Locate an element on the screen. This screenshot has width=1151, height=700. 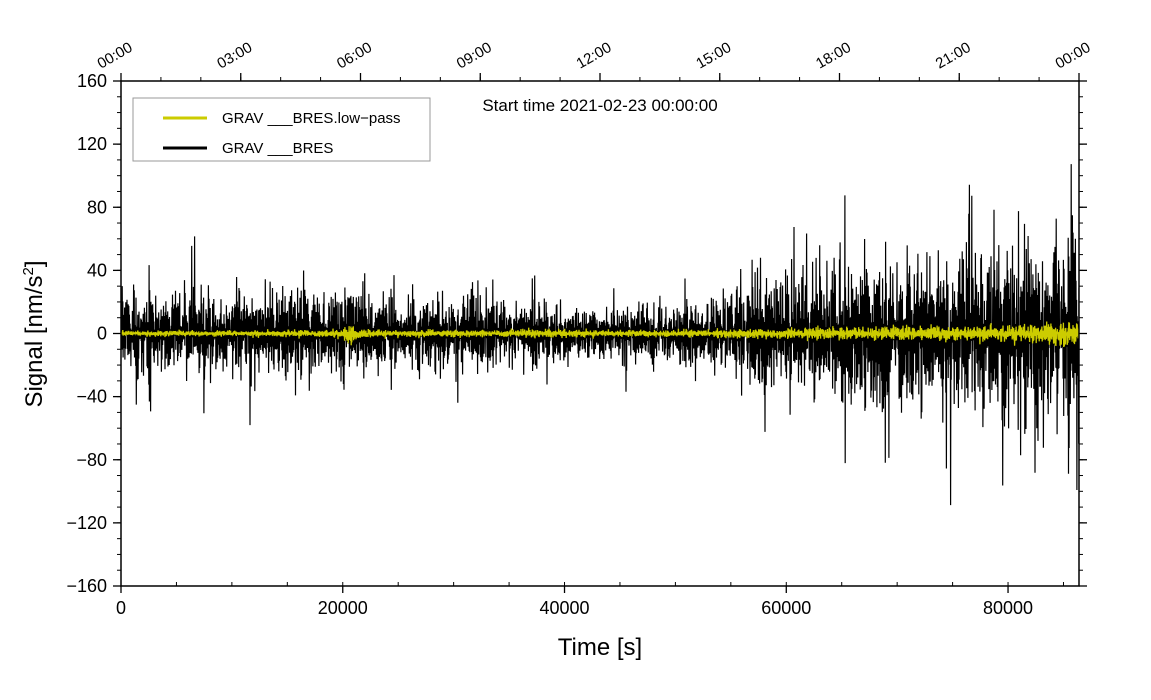
y-tick-label: 0 is located at coordinates (102, 334).